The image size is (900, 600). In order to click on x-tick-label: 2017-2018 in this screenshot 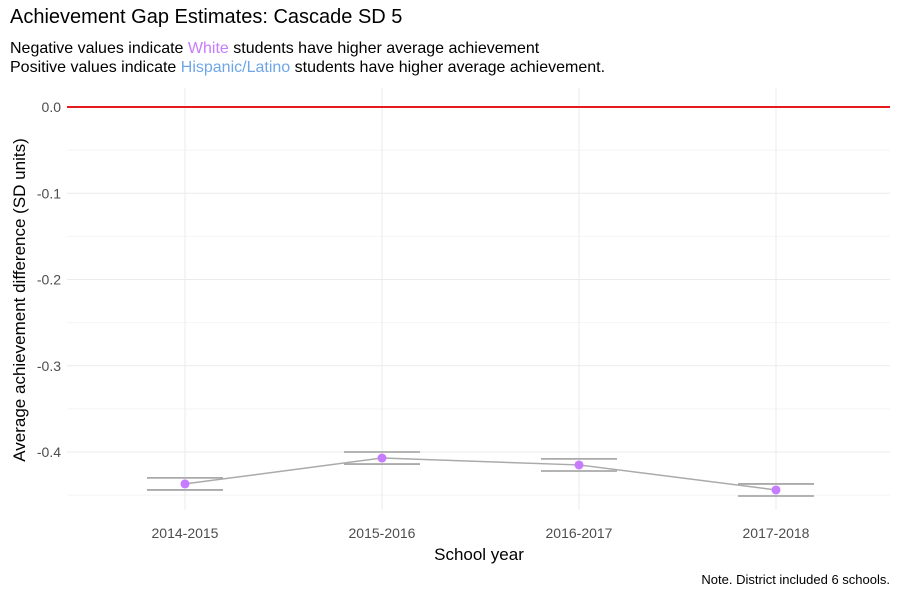, I will do `click(776, 533)`.